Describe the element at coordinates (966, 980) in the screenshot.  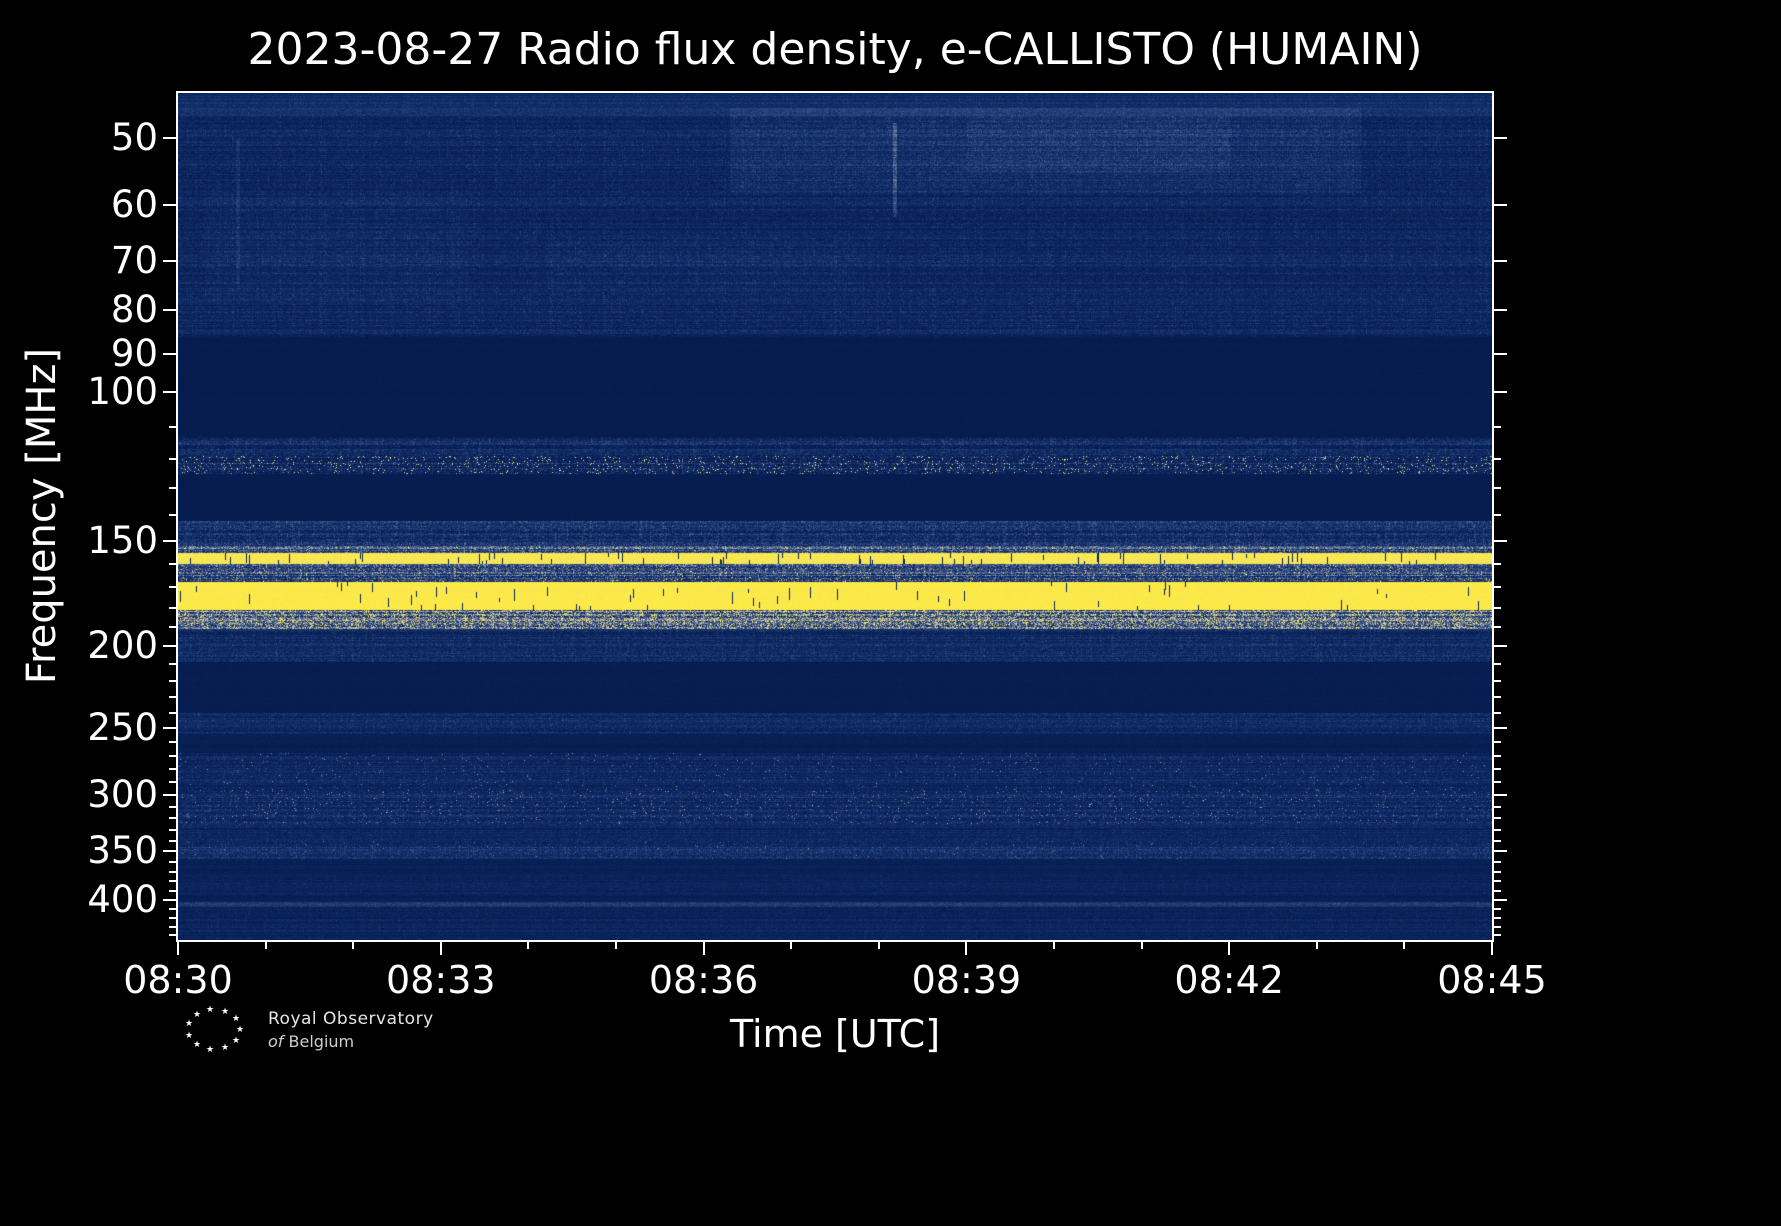
I see `x-tick-label: 08:39` at that location.